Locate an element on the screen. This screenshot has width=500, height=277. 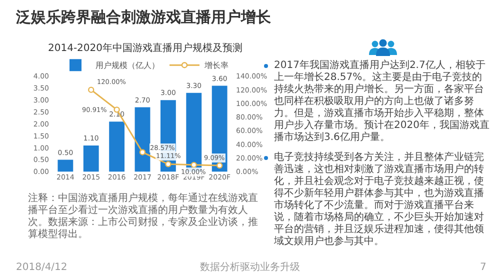
text: 注释：中国游戏直播用户规模，每年通过在线游戏直播平台至少看过一次游戏直播的用户数量为有效人次。数据来源：上市公司财报，专家及企业访谈，推算模型得出。 is located at coordinates (143, 217).